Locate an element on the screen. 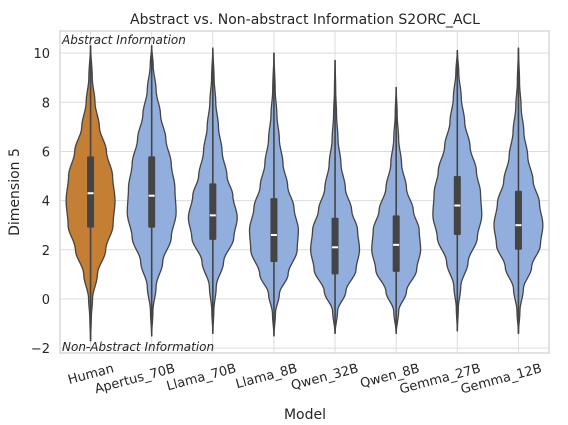 The image size is (568, 425). y-tick-label: 6 is located at coordinates (46, 152).